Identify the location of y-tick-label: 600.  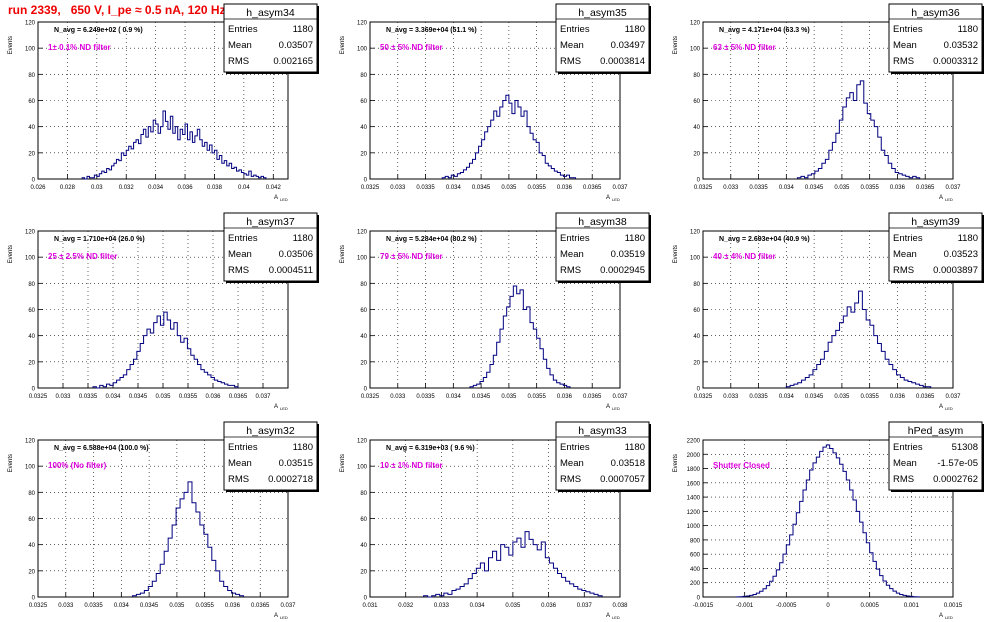
(695, 556).